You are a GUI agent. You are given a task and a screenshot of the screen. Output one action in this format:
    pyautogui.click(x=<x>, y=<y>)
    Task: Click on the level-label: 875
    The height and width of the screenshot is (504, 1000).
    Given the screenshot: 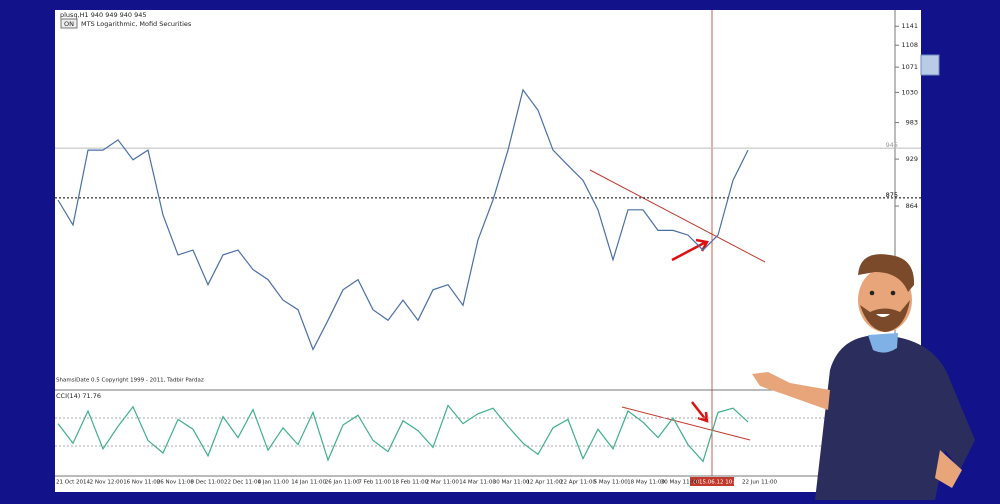 What is the action you would take?
    pyautogui.click(x=892, y=195)
    